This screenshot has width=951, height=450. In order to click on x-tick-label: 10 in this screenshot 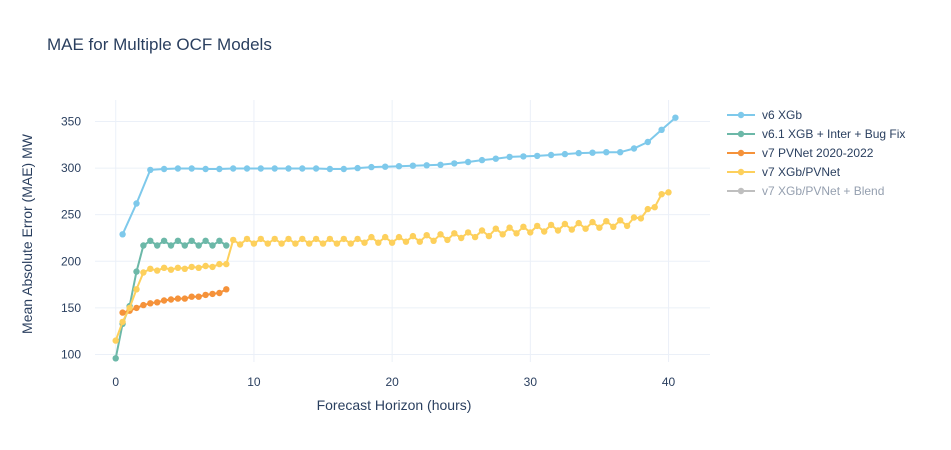, I will do `click(254, 382)`.